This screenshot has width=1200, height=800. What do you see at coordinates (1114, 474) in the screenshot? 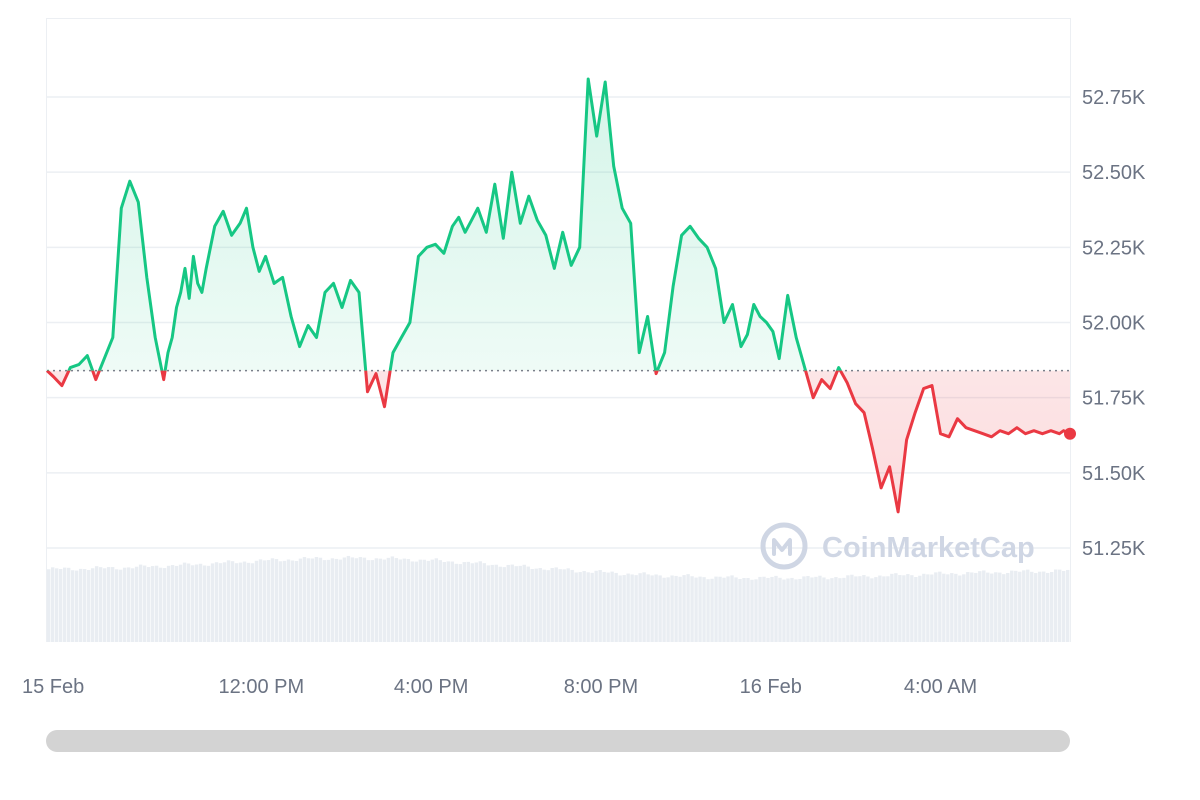
I see `y-tick-label: 51.50K` at bounding box center [1114, 474].